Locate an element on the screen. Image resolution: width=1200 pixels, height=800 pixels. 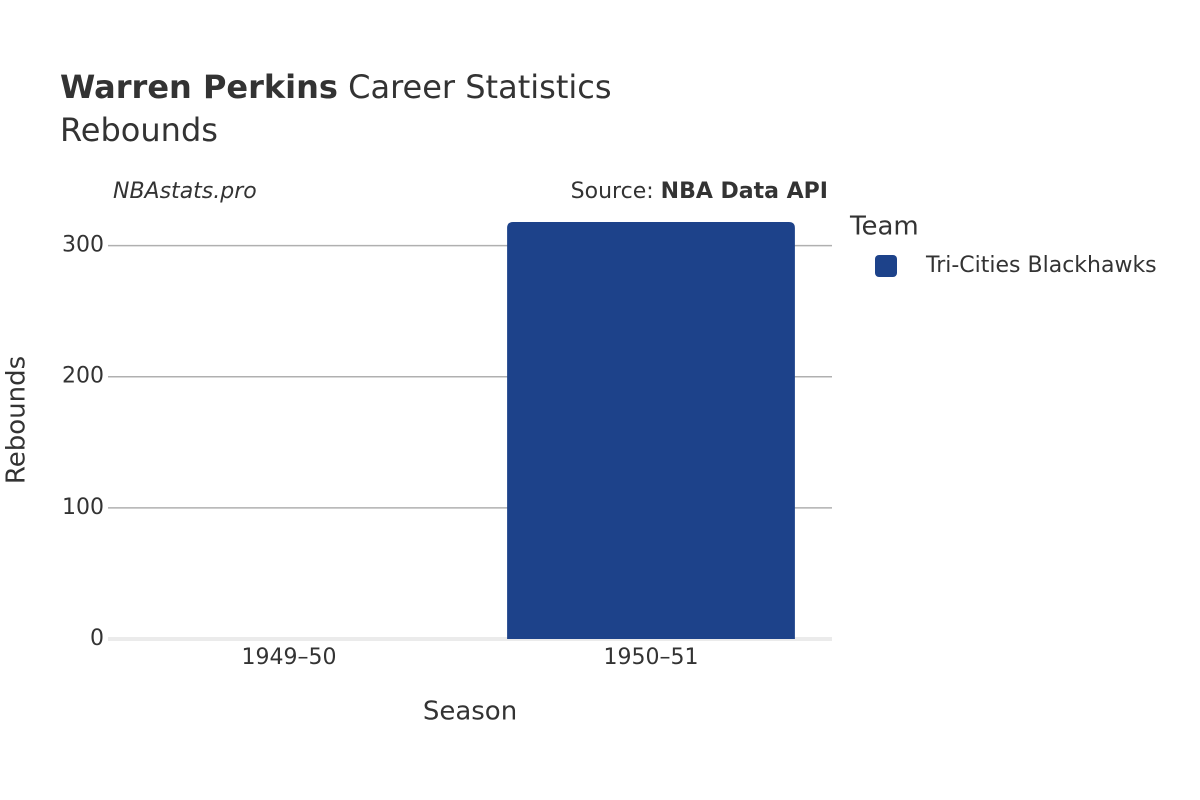
y-tick-label: 0 is located at coordinates (97, 638).